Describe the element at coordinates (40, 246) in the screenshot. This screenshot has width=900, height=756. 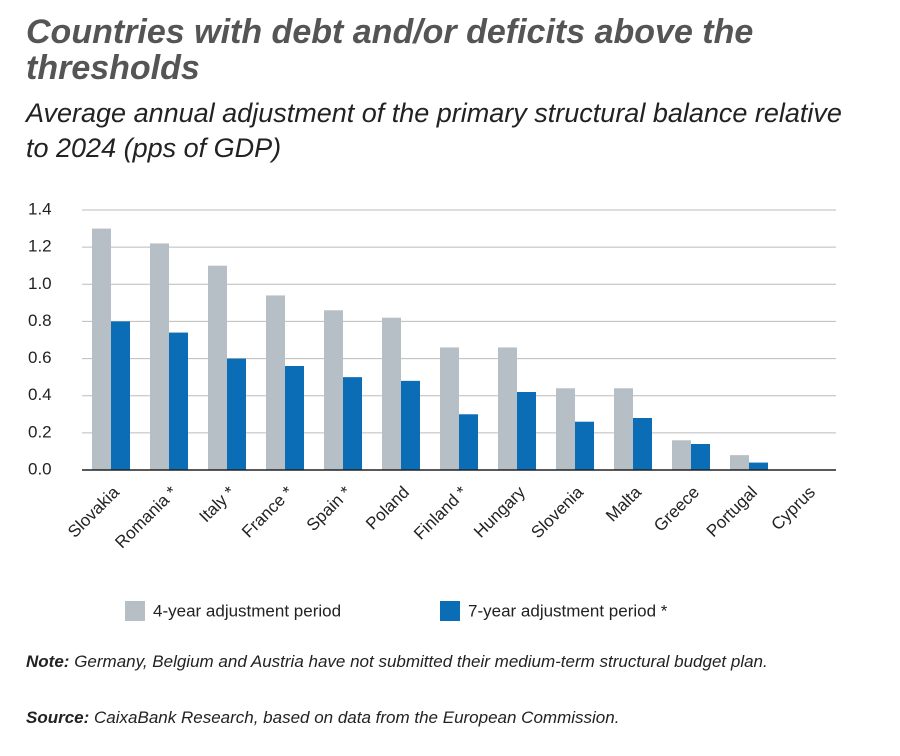
I see `y-tick-label: 1.2` at that location.